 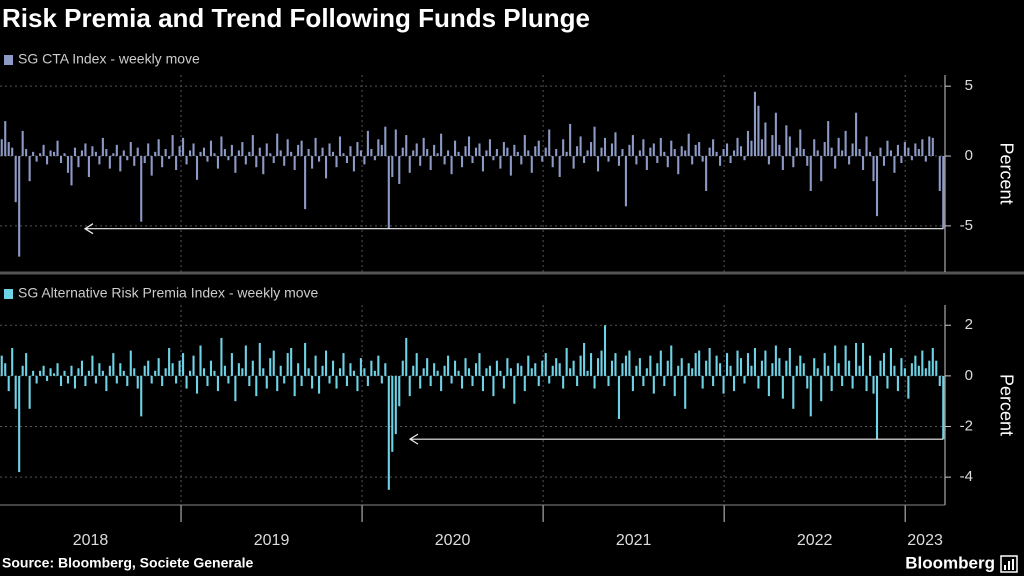 I want to click on x-tick-label: 2021, so click(x=634, y=540).